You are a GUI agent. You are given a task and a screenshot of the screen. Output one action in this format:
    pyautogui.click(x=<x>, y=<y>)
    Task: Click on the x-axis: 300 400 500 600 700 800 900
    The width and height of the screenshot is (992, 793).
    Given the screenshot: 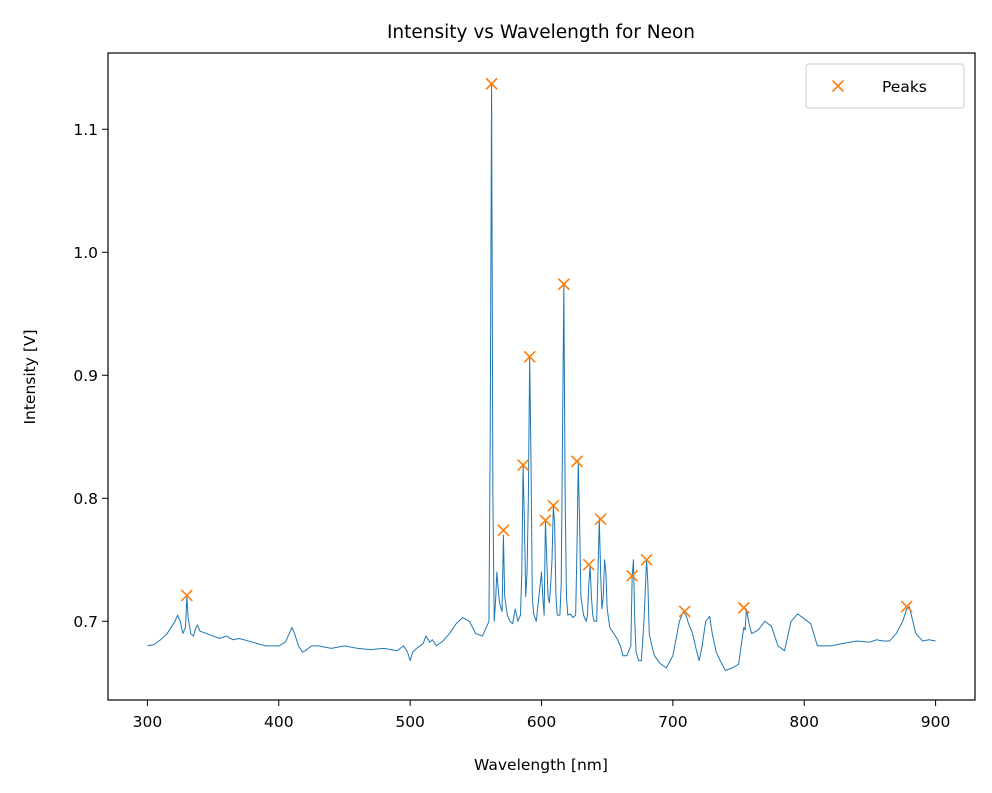 What is the action you would take?
    pyautogui.click(x=542, y=715)
    